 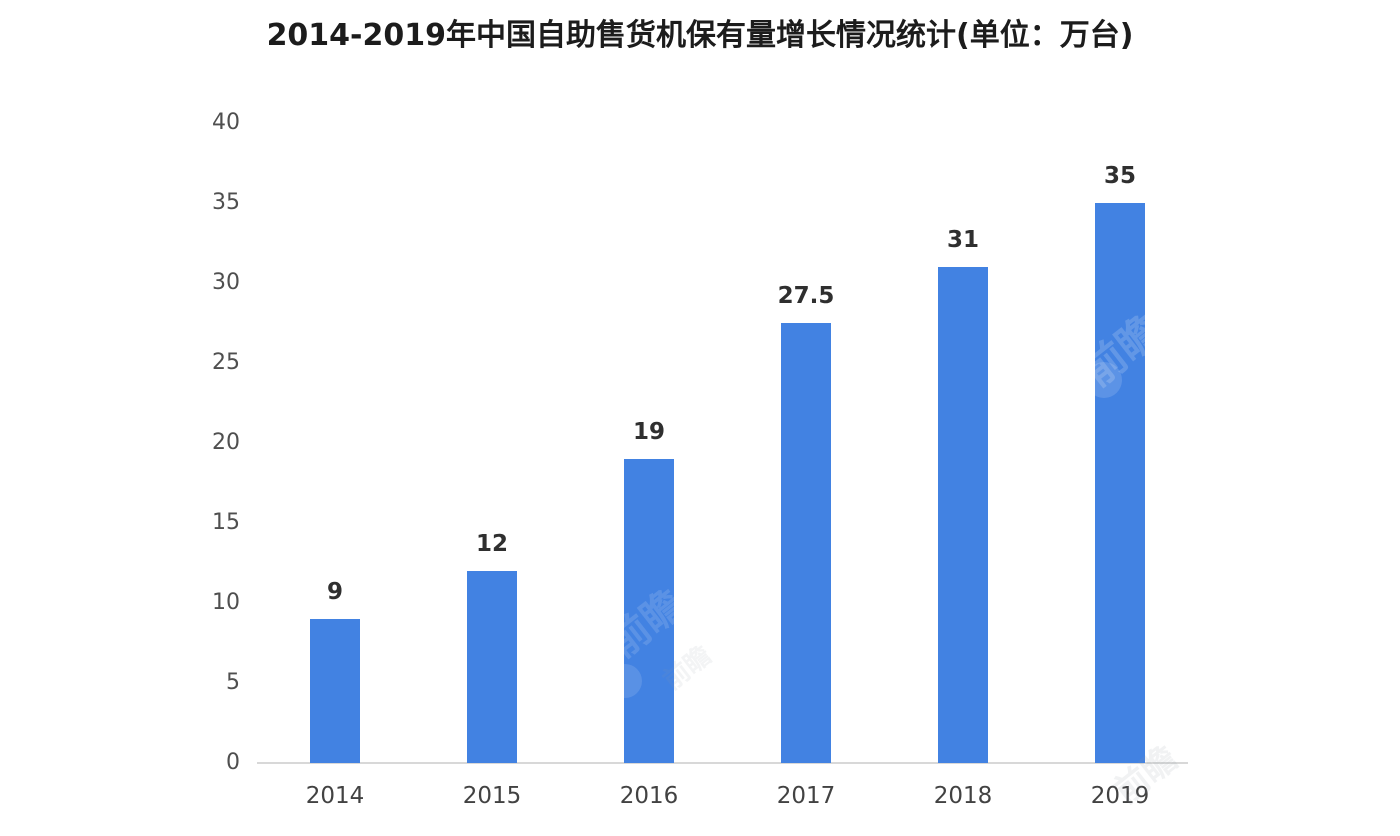 I want to click on bar-value-label-2015: 12, so click(x=491, y=544).